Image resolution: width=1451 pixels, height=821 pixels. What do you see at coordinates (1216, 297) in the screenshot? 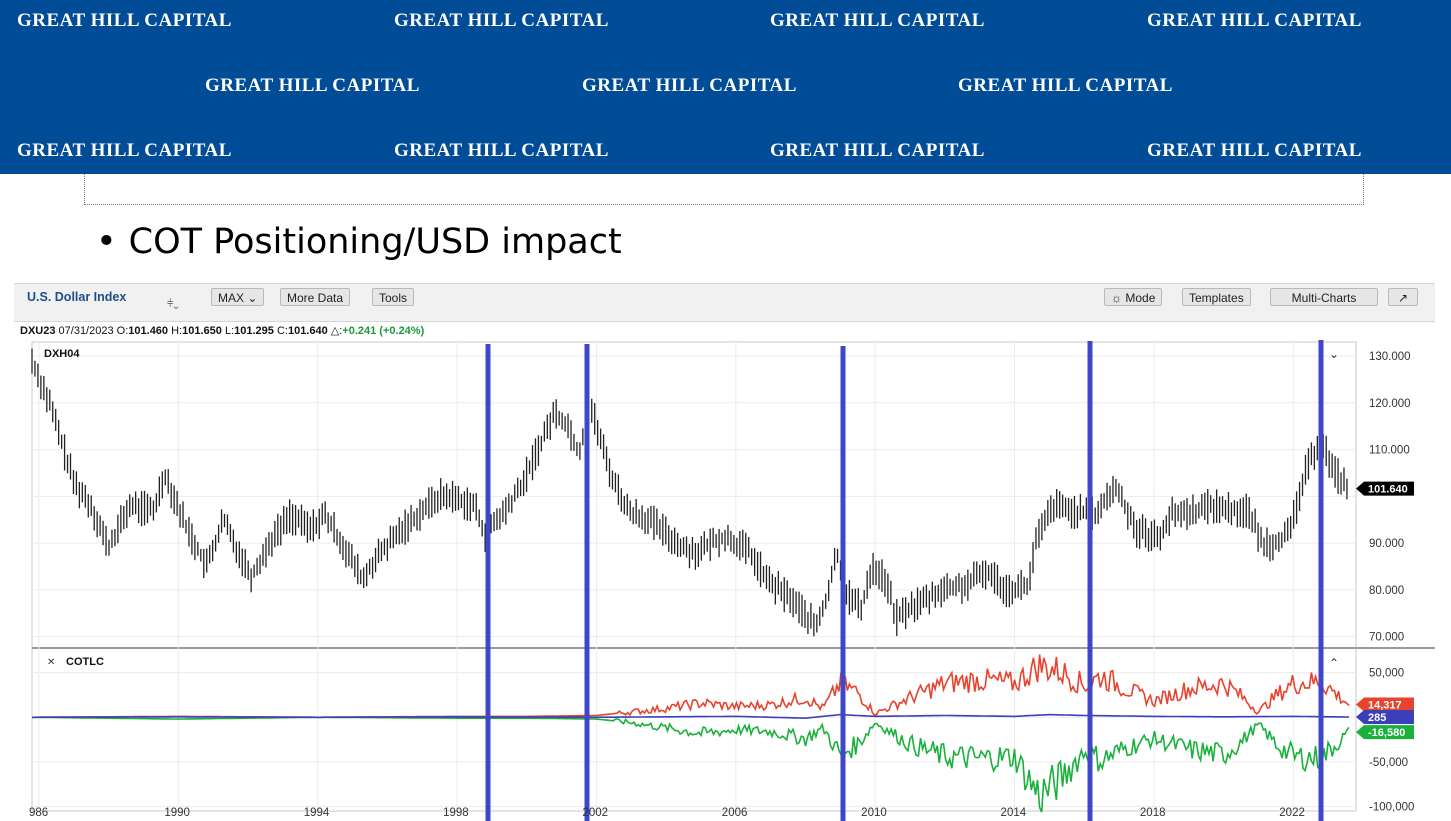
I see `templates-button: Templates` at bounding box center [1216, 297].